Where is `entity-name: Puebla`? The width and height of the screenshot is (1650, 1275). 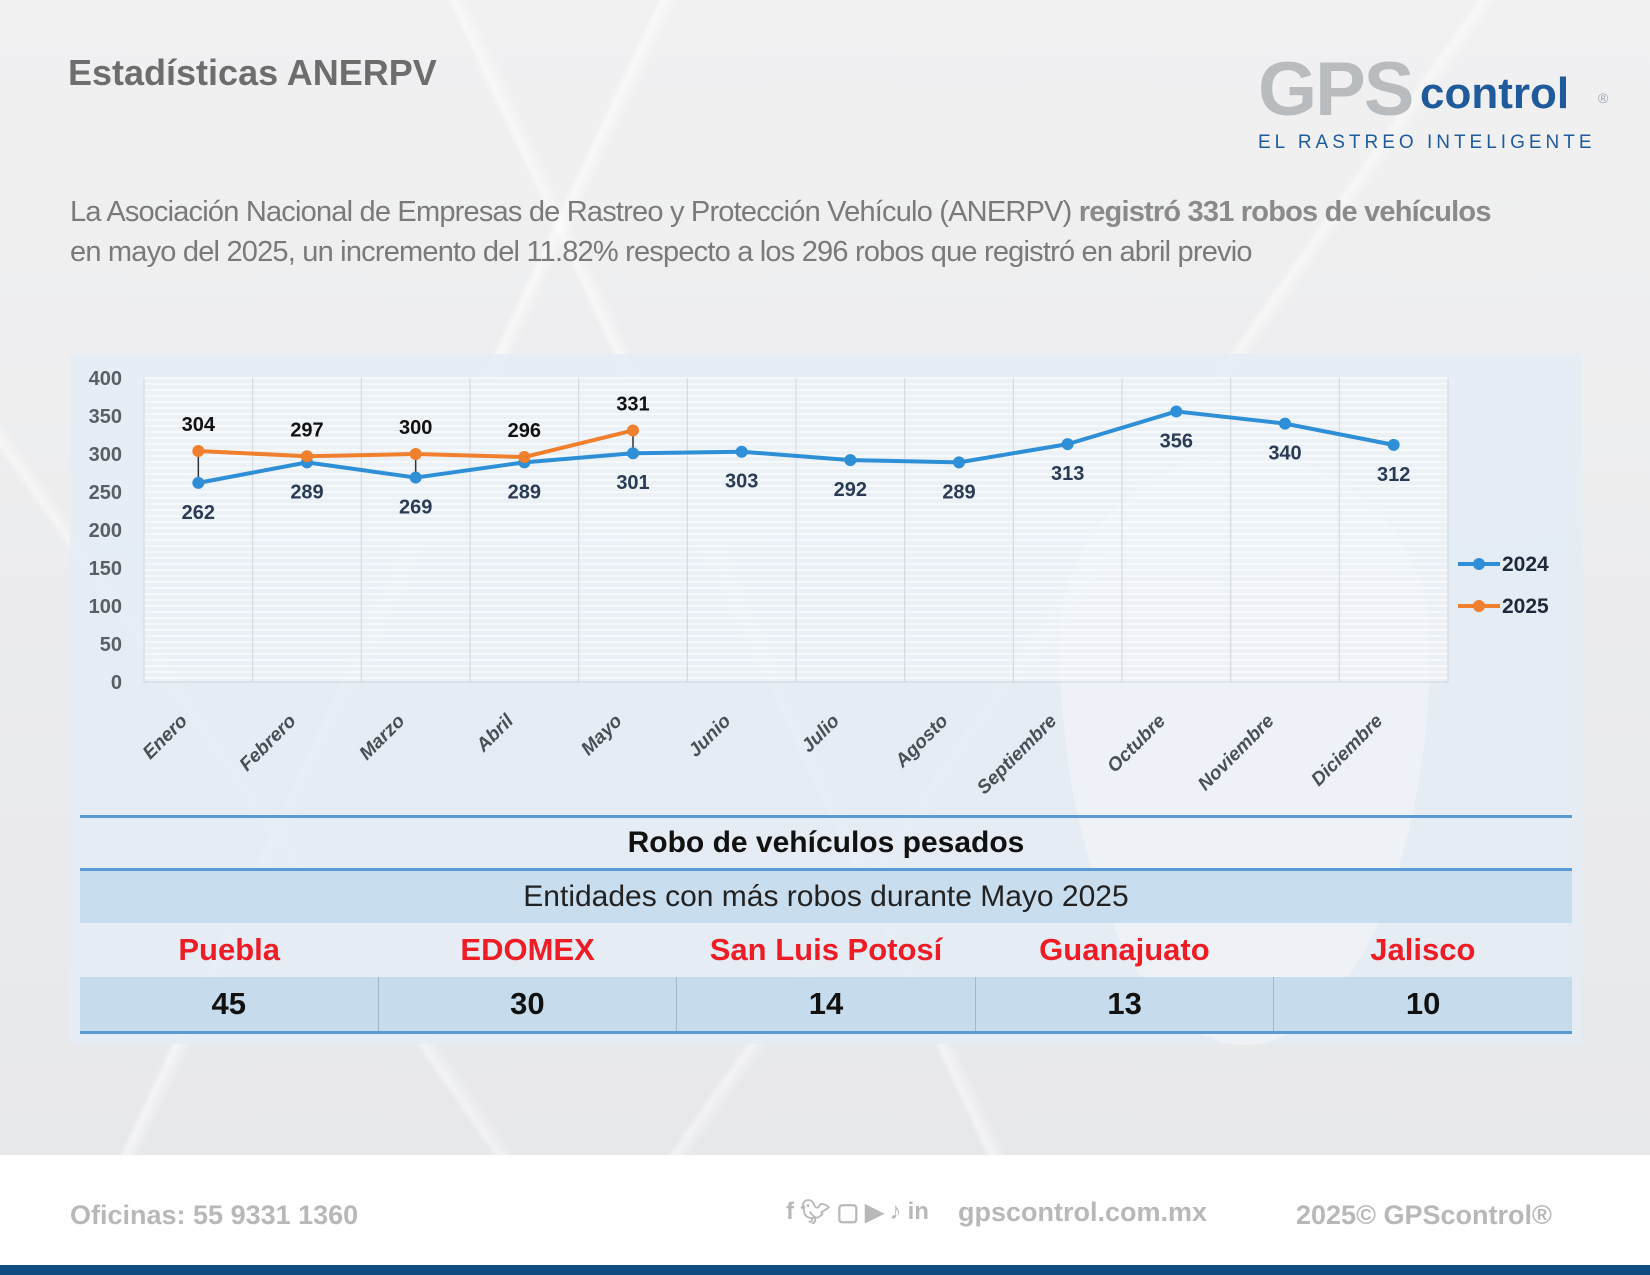 entity-name: Puebla is located at coordinates (229, 949).